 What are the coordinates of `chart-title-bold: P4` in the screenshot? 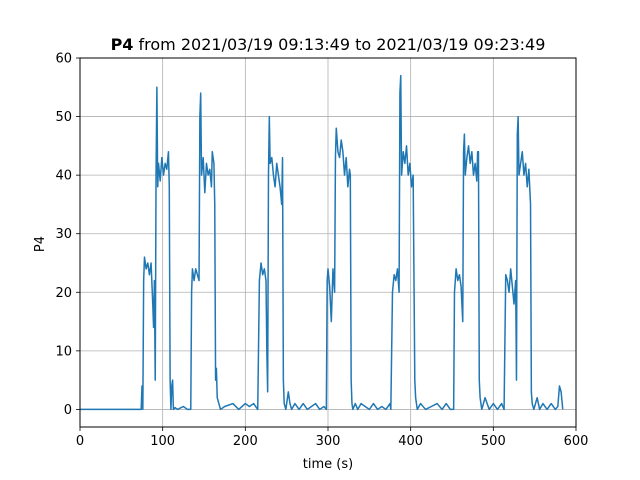 It's located at (122, 44).